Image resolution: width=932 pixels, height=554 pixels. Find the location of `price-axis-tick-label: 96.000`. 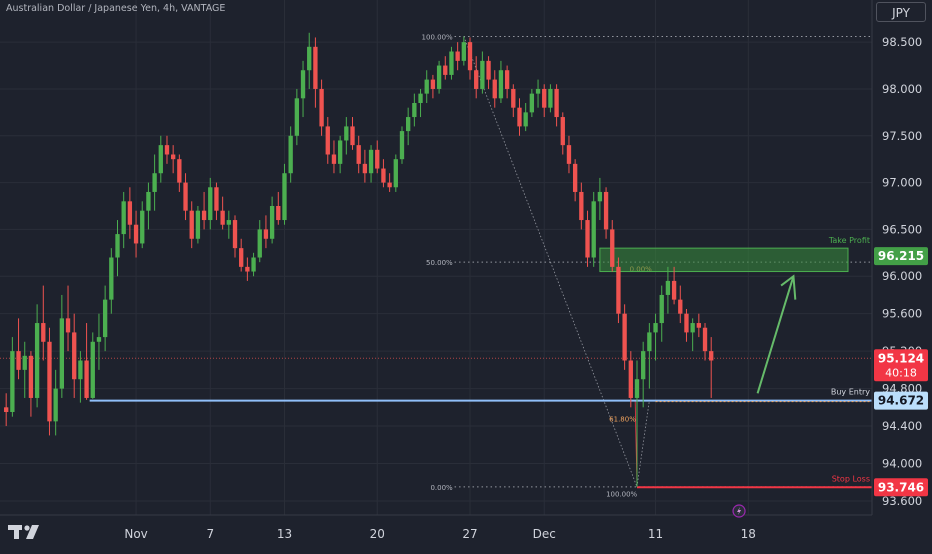

price-axis-tick-label: 96.000 is located at coordinates (902, 276).